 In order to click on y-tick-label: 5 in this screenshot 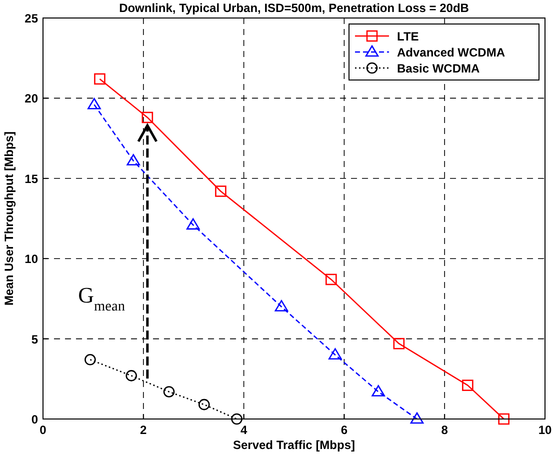, I will do `click(34, 339)`.